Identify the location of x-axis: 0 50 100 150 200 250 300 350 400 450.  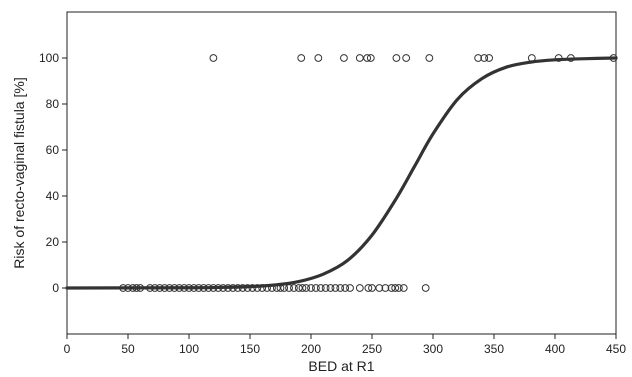
(345, 345).